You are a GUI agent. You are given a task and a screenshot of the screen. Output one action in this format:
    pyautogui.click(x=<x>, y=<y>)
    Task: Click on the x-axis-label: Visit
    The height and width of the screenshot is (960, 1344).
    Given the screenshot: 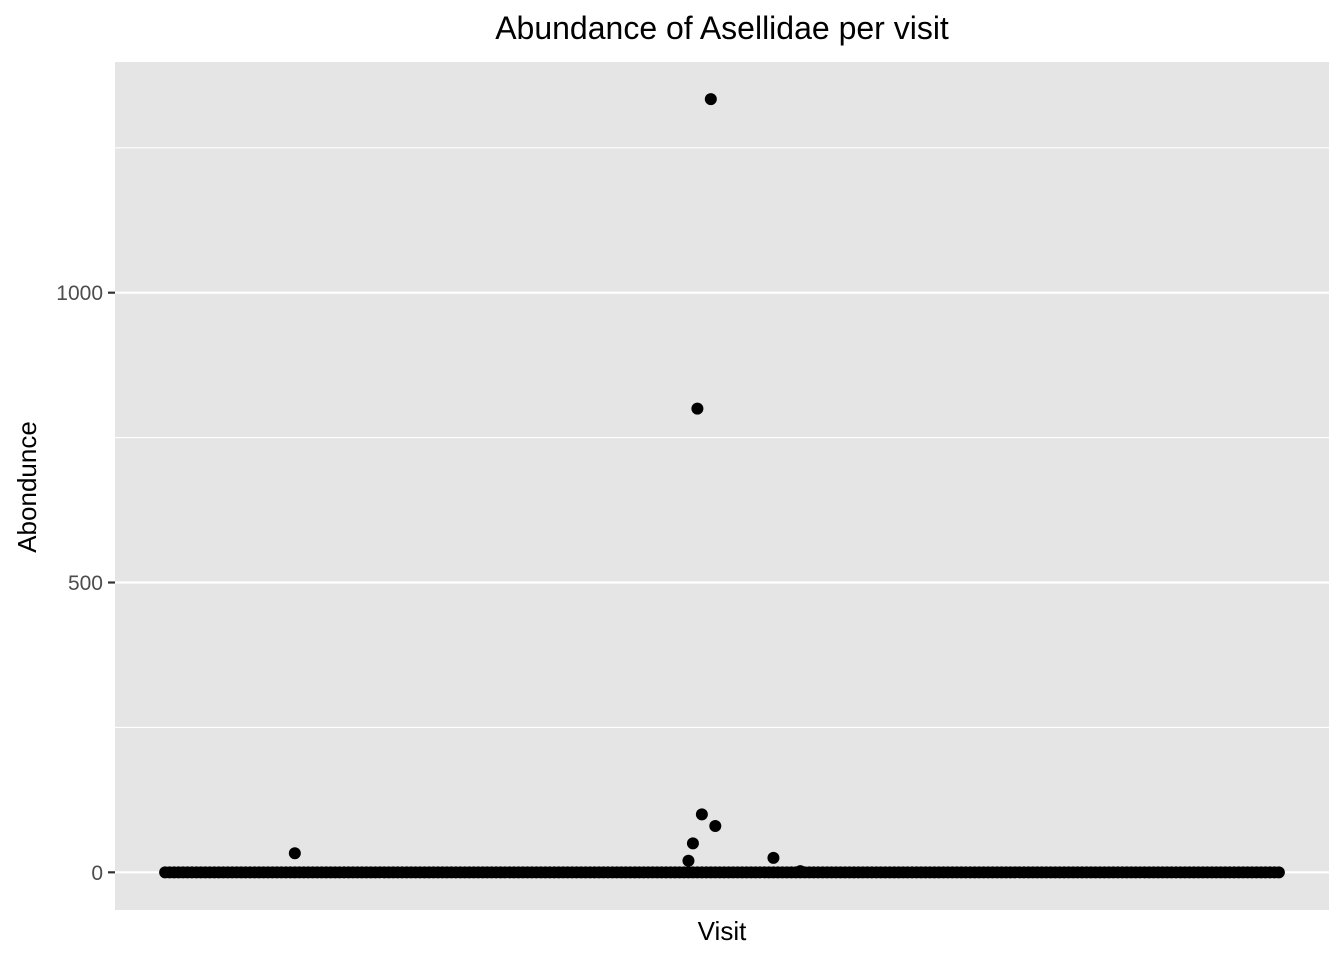 What is the action you would take?
    pyautogui.click(x=722, y=931)
    